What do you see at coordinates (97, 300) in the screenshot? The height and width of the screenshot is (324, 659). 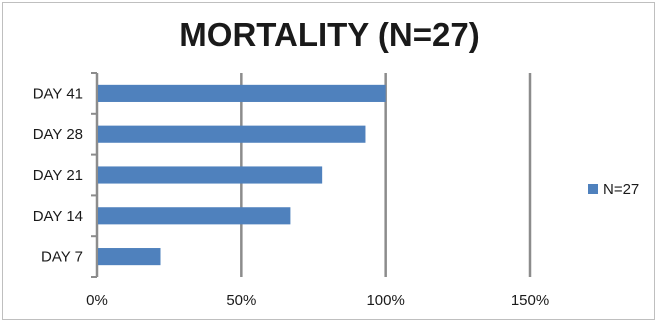 I see `x-tick-label: 0%` at bounding box center [97, 300].